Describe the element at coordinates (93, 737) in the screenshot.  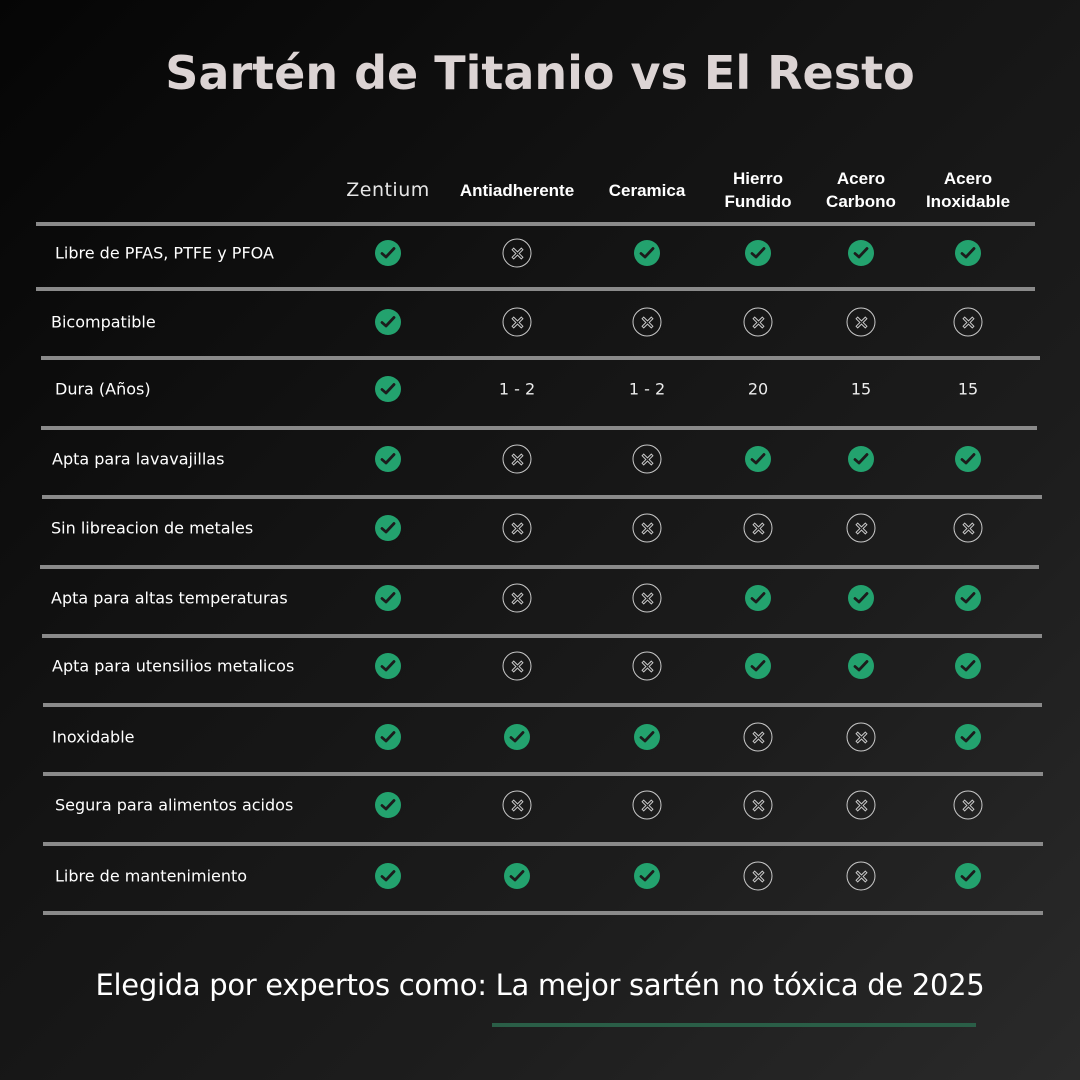
I see `row-label: Inoxidable` at that location.